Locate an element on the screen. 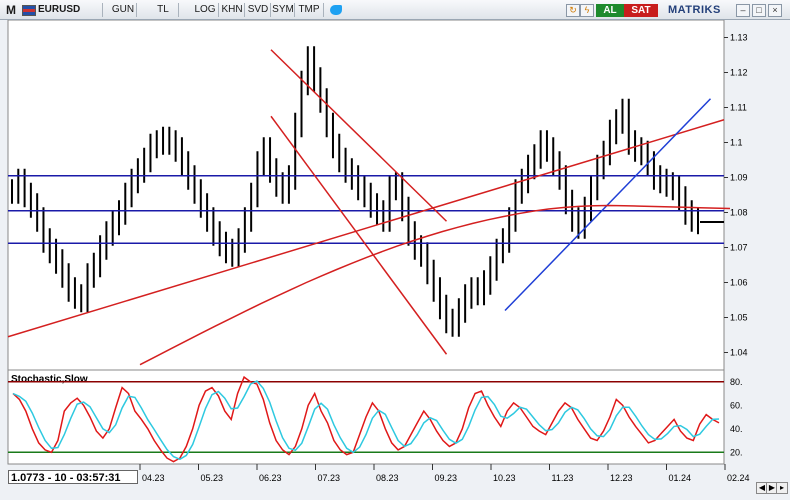  price-tick-label: 1.13 is located at coordinates (739, 38).